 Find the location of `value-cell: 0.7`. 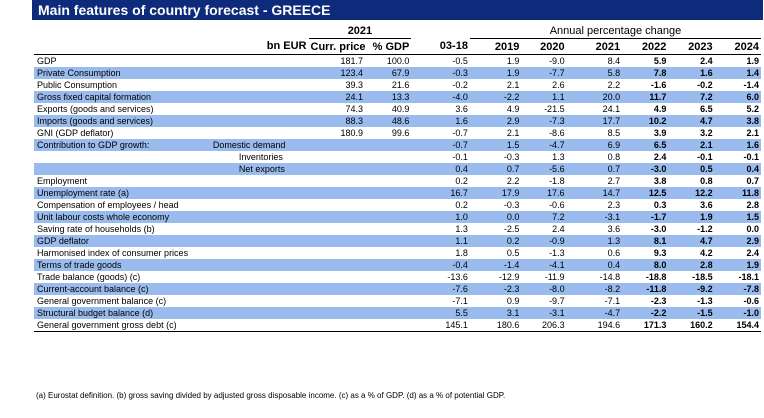

value-cell: 0.7 is located at coordinates (752, 180).